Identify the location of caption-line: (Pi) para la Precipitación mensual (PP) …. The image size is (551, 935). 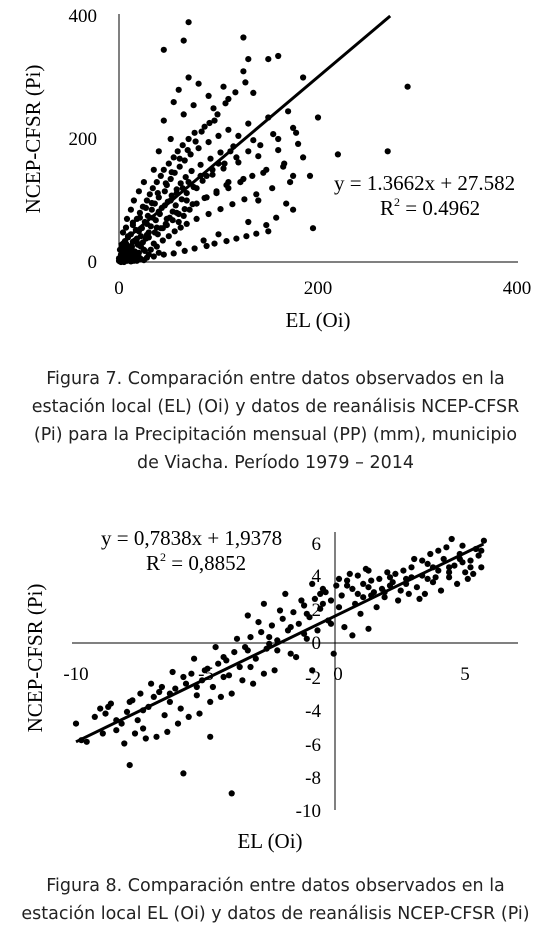
(275, 435).